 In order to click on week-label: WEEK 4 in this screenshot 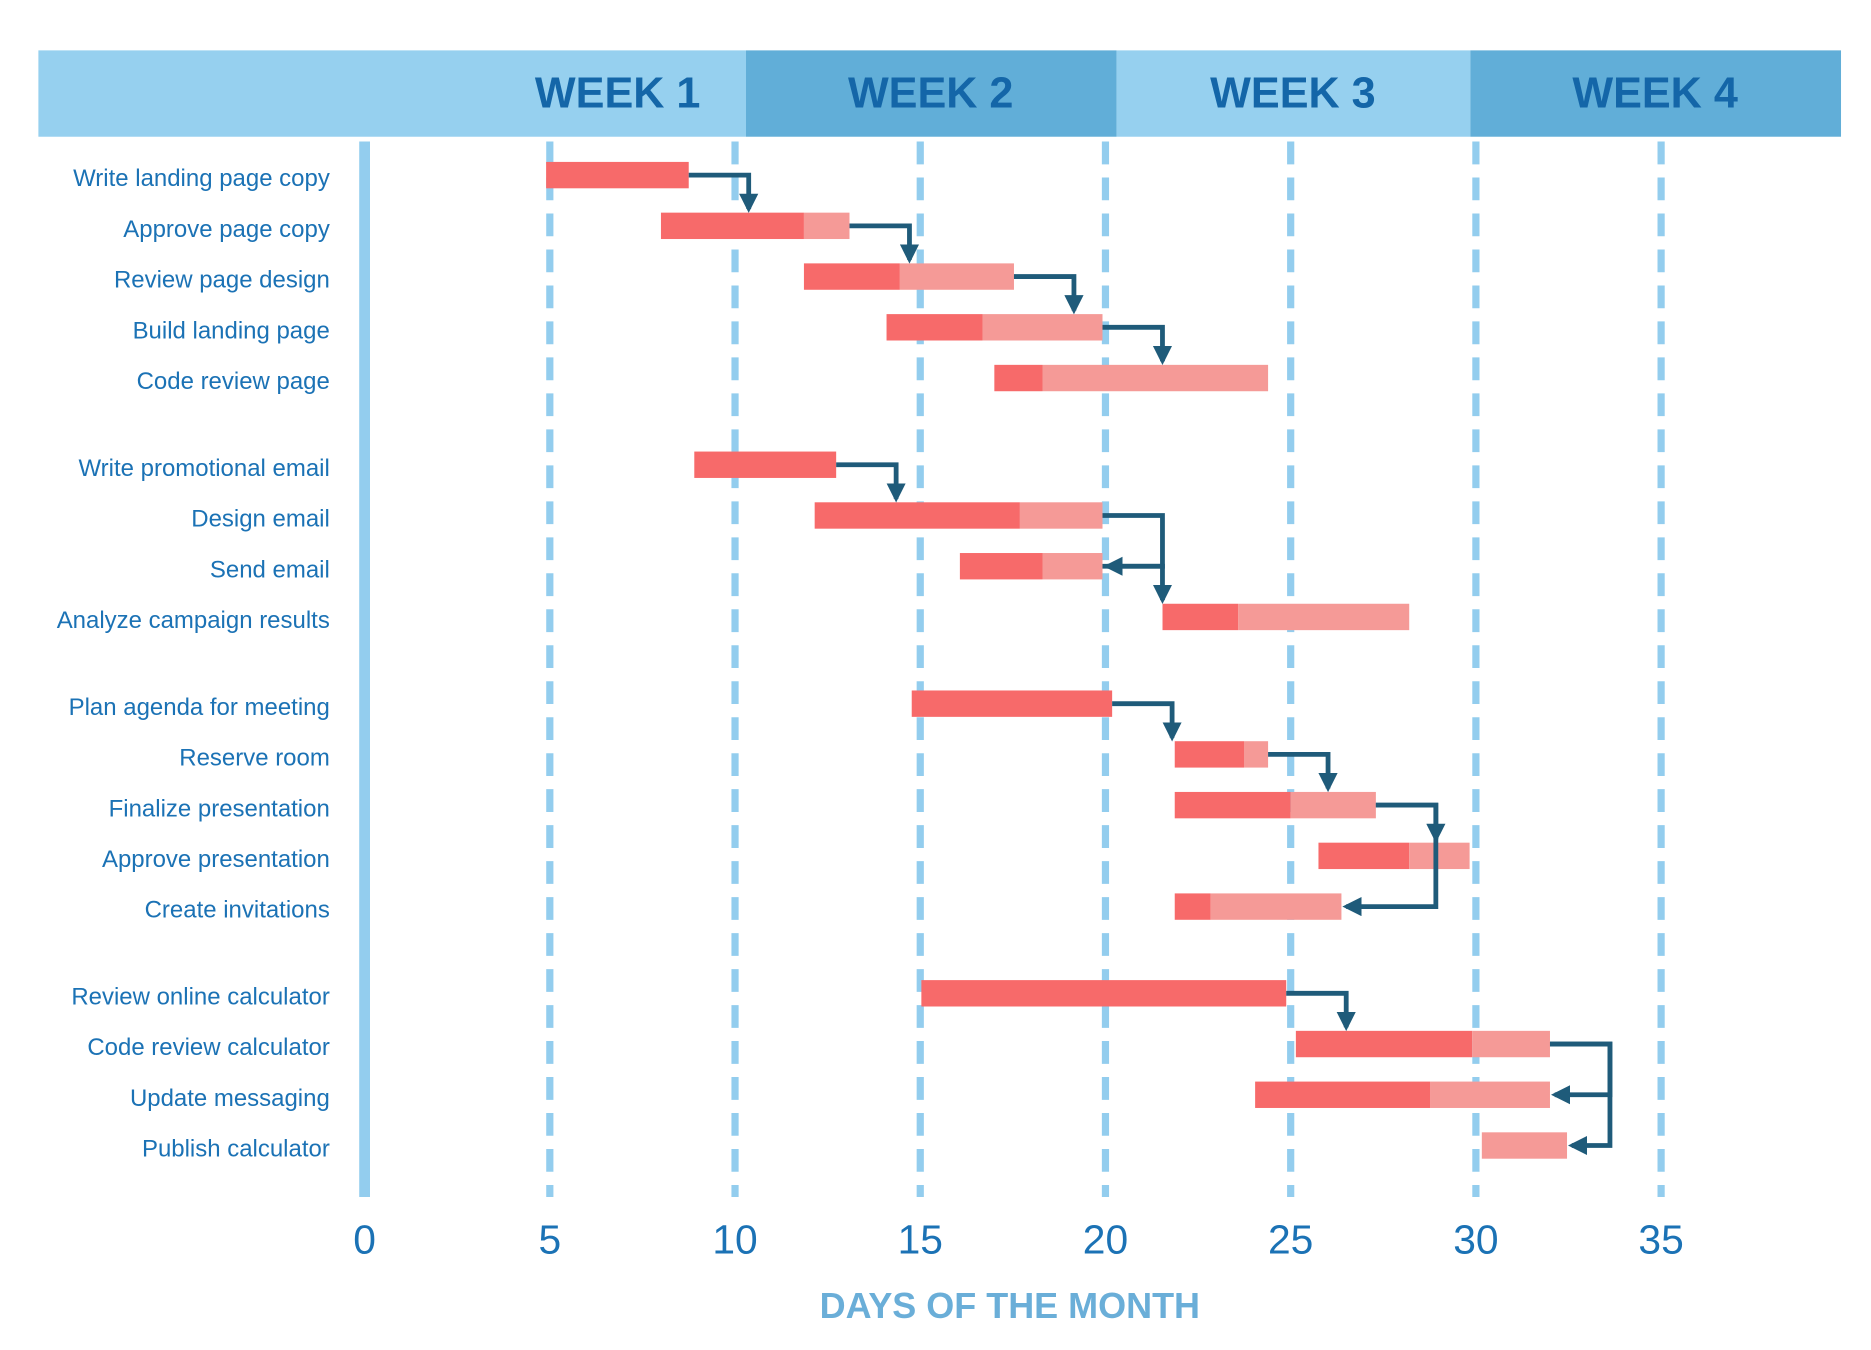, I will do `click(1654, 93)`.